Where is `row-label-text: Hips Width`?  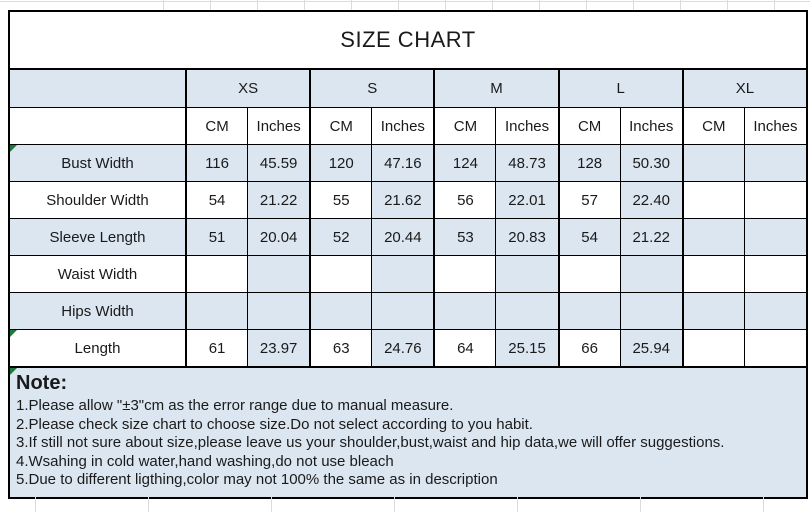 row-label-text: Hips Width is located at coordinates (97, 311).